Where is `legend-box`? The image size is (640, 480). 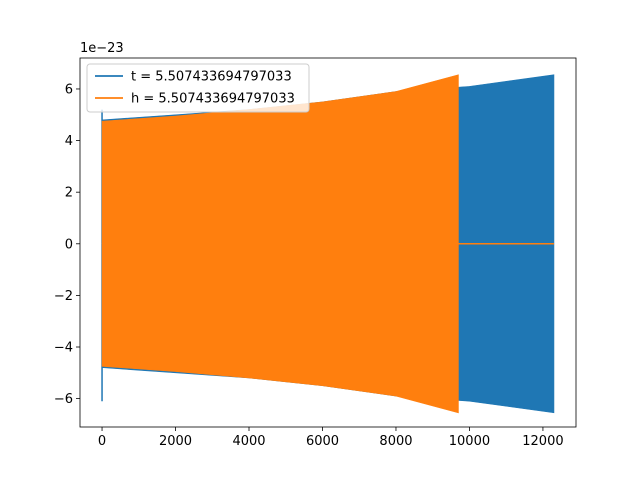
legend-box is located at coordinates (198, 88).